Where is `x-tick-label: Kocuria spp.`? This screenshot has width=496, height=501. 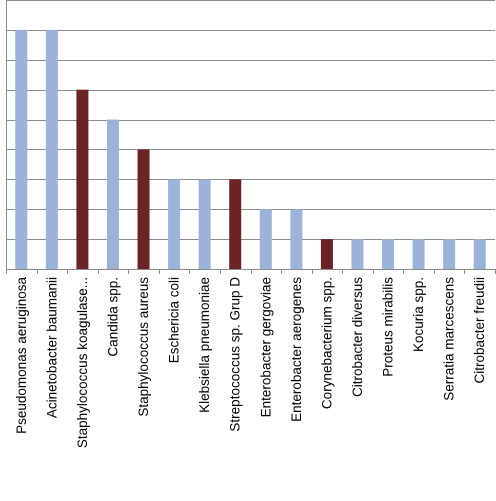
x-tick-label: Kocuria spp. is located at coordinates (418, 314).